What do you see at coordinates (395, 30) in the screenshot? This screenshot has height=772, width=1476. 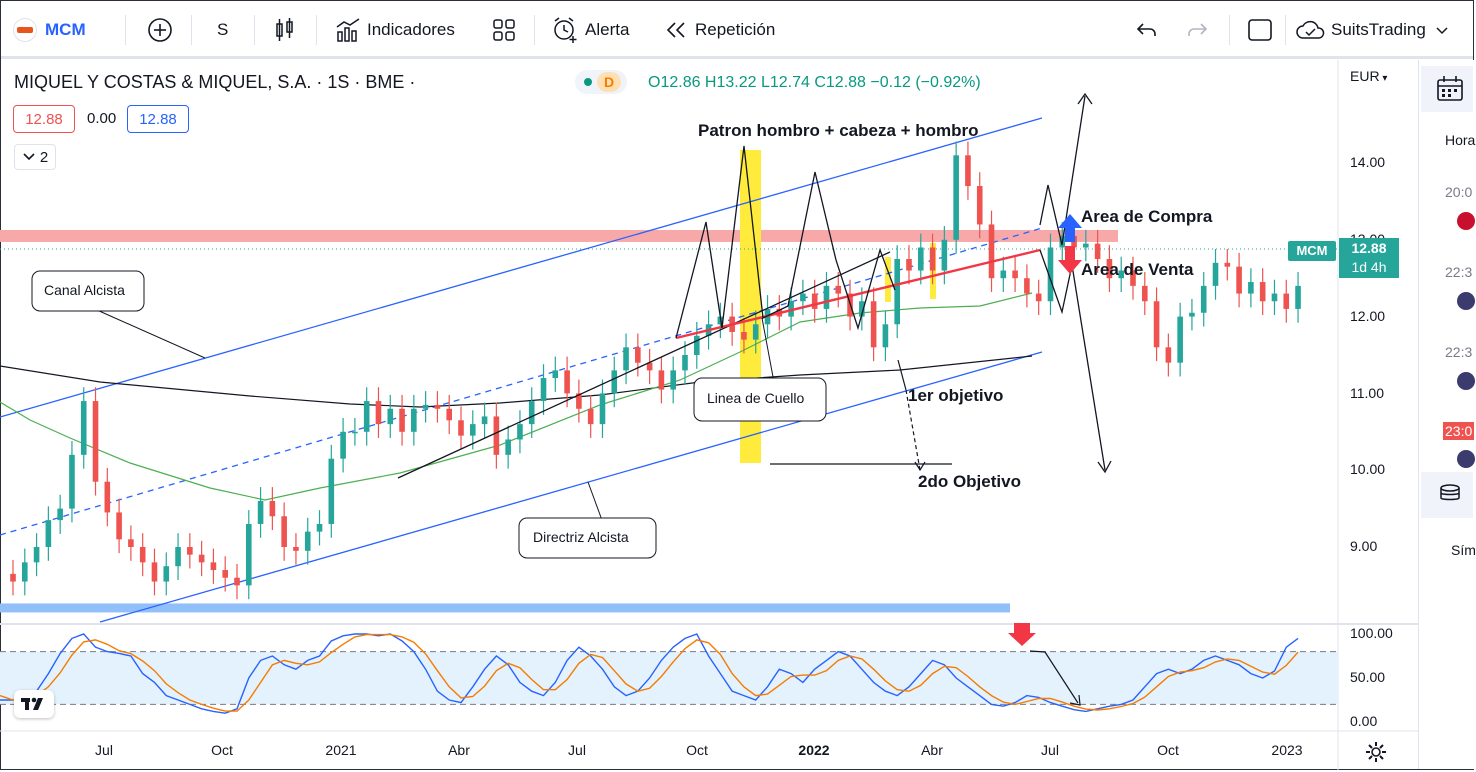 I see `indicators-button: Indicadores` at bounding box center [395, 30].